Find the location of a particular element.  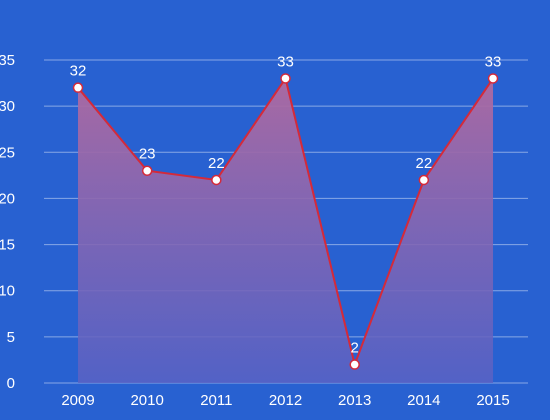

x-tick-label: 2014 is located at coordinates (423, 400).